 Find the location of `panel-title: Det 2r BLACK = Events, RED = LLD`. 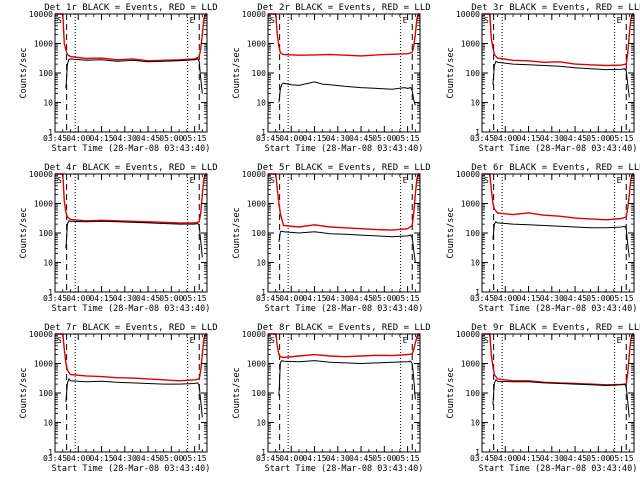

panel-title: Det 2r BLACK = Events, RED = LLD is located at coordinates (343, 8).